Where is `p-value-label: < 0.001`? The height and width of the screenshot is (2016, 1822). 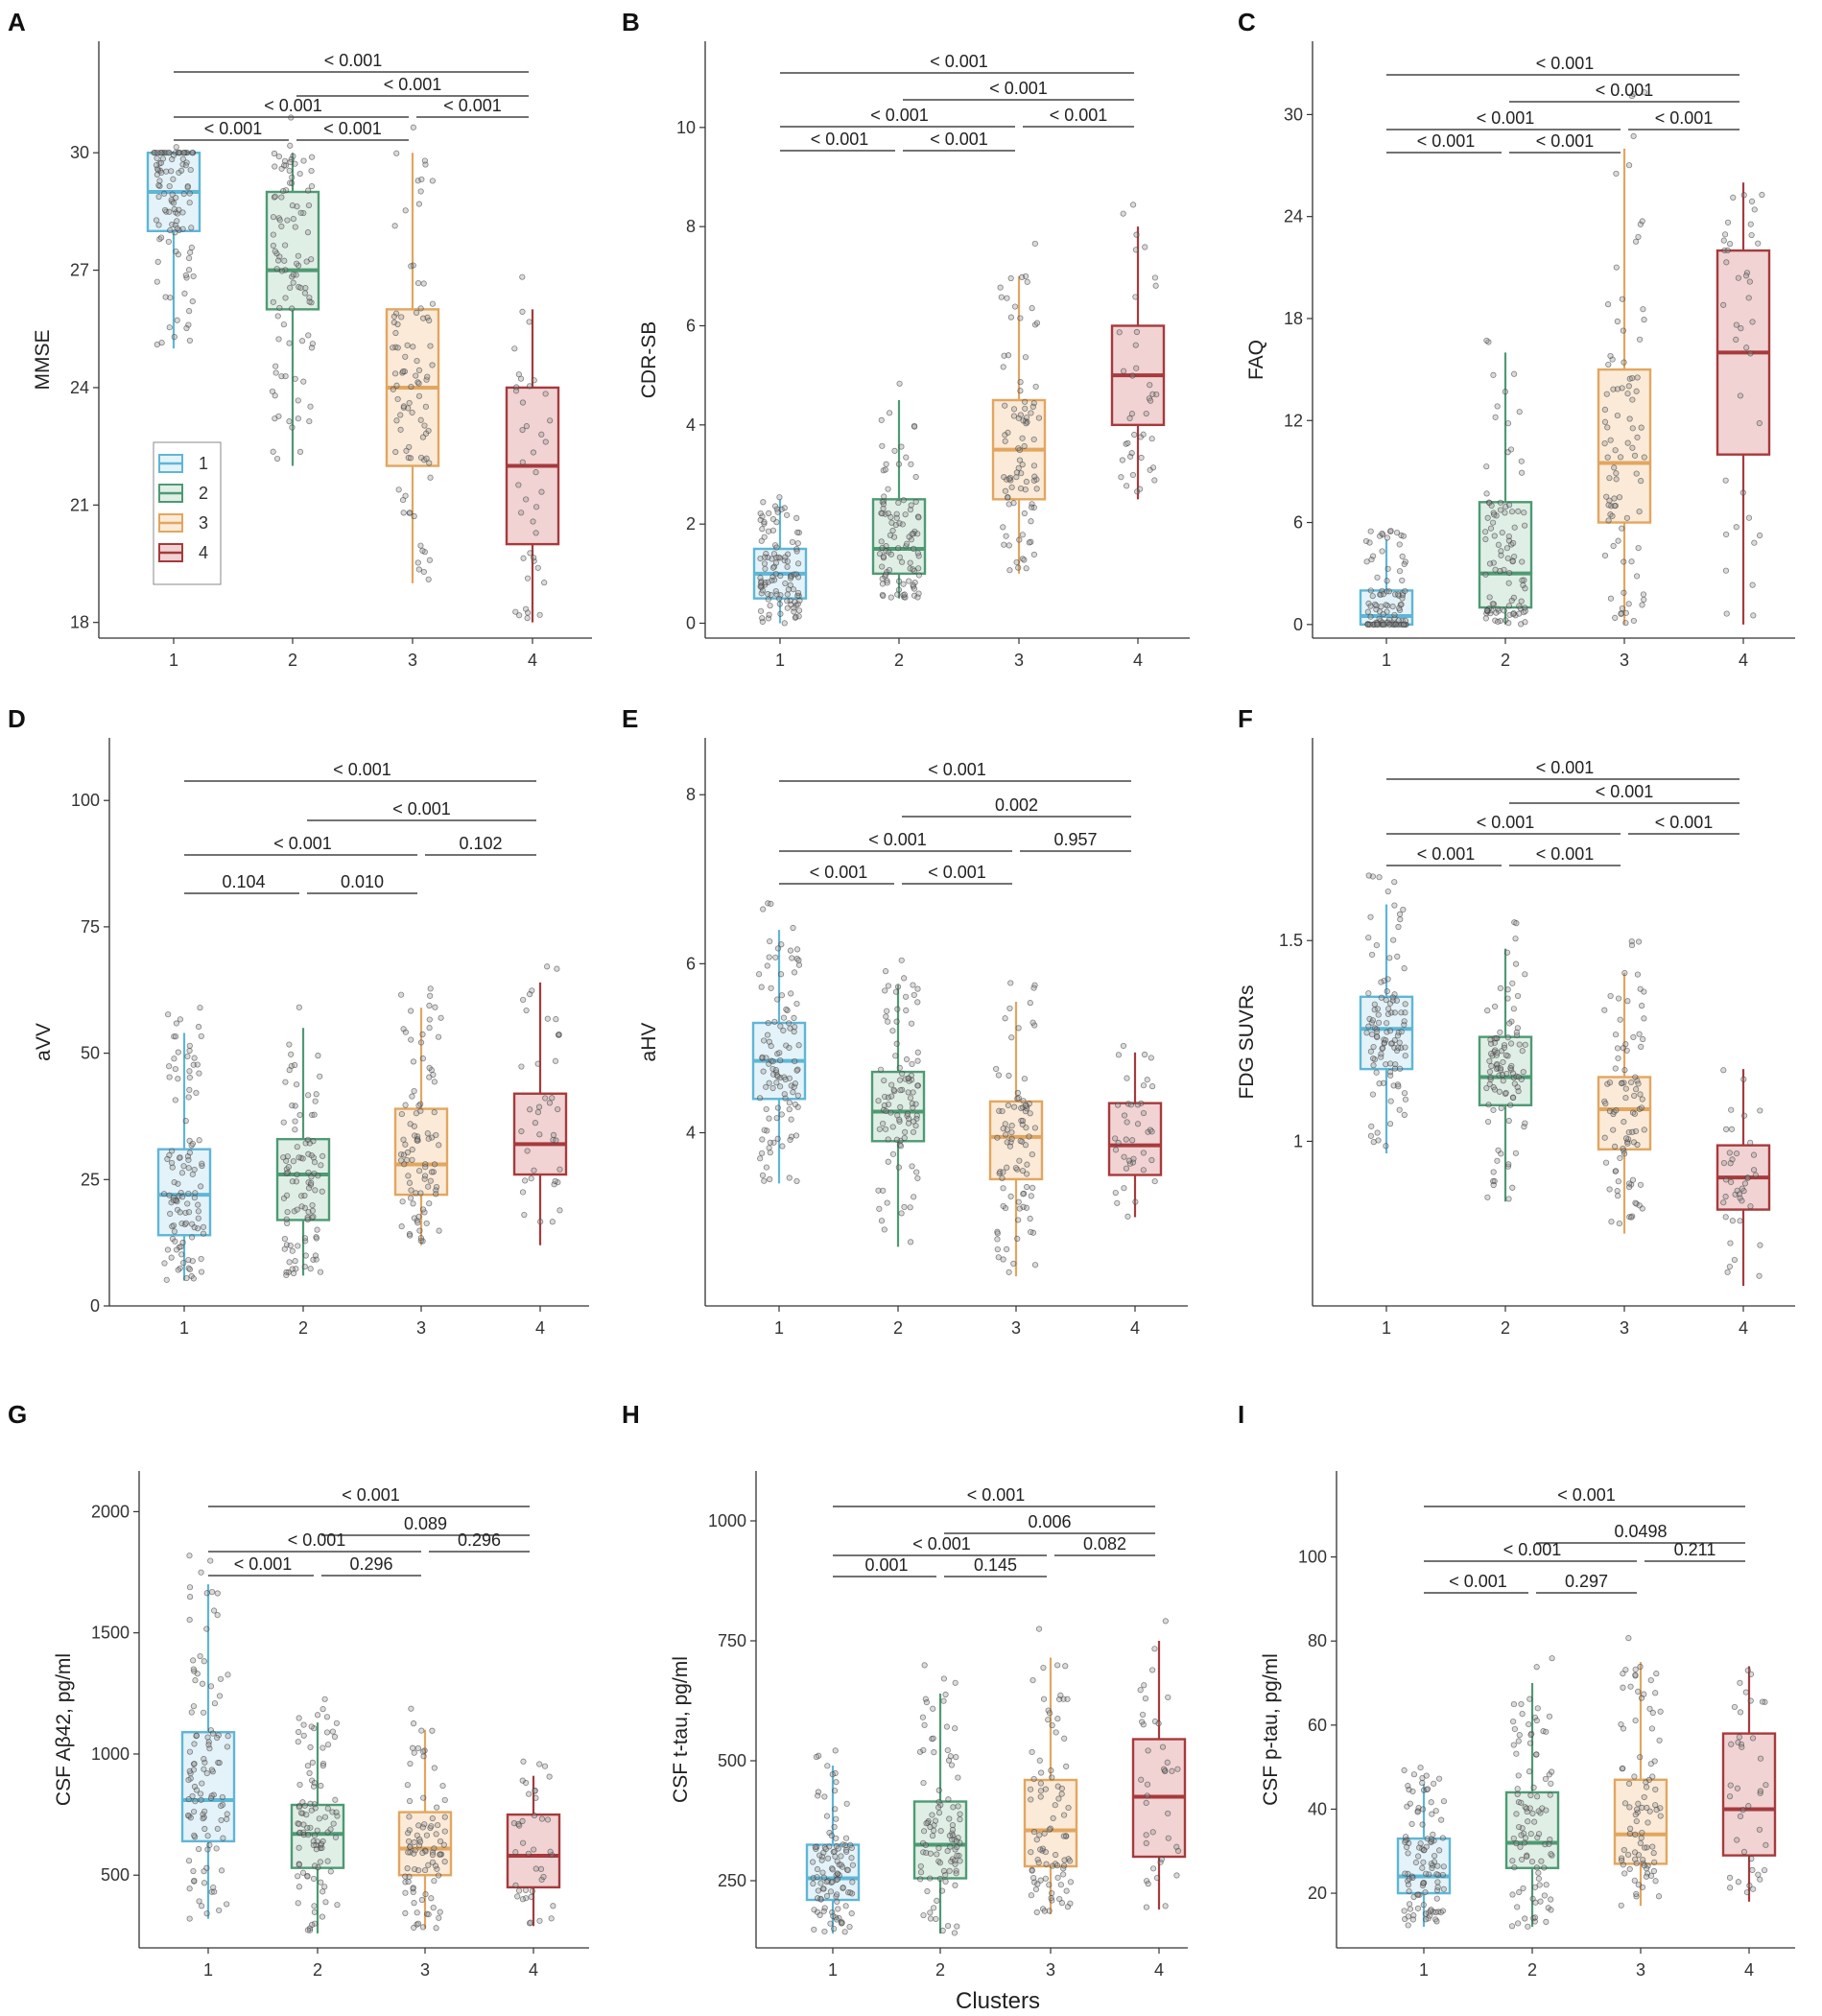
p-value-label: < 0.001 is located at coordinates (353, 128).